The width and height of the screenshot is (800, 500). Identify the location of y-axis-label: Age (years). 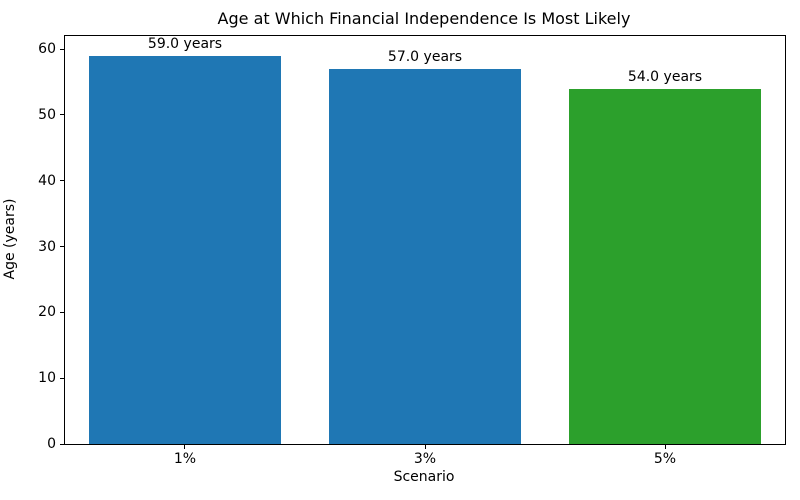
(10, 239).